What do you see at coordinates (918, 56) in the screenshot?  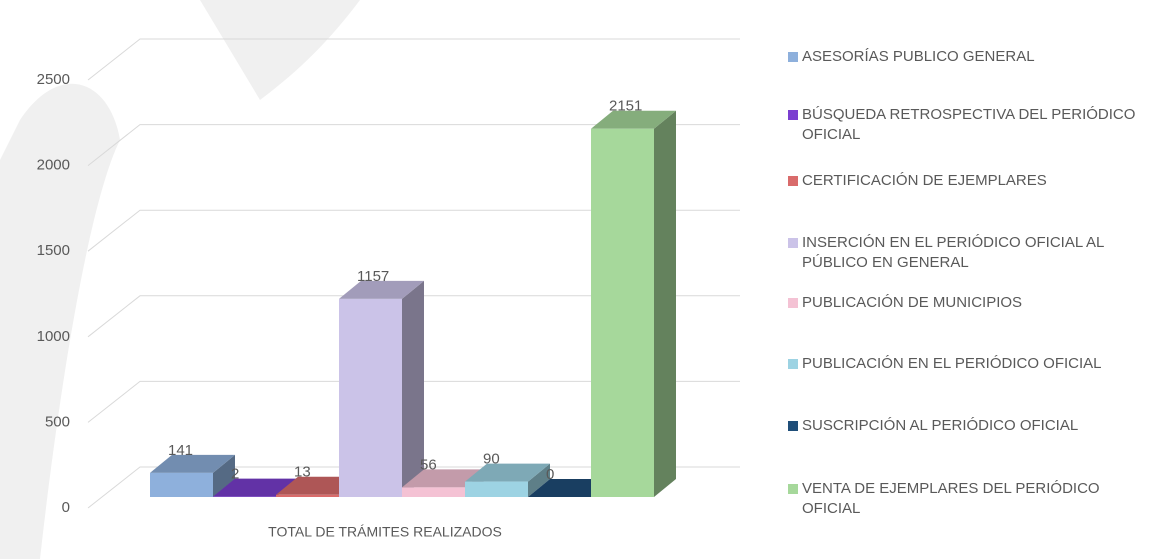 I see `legend-label: ASESORÍAS PUBLICO GENERAL` at bounding box center [918, 56].